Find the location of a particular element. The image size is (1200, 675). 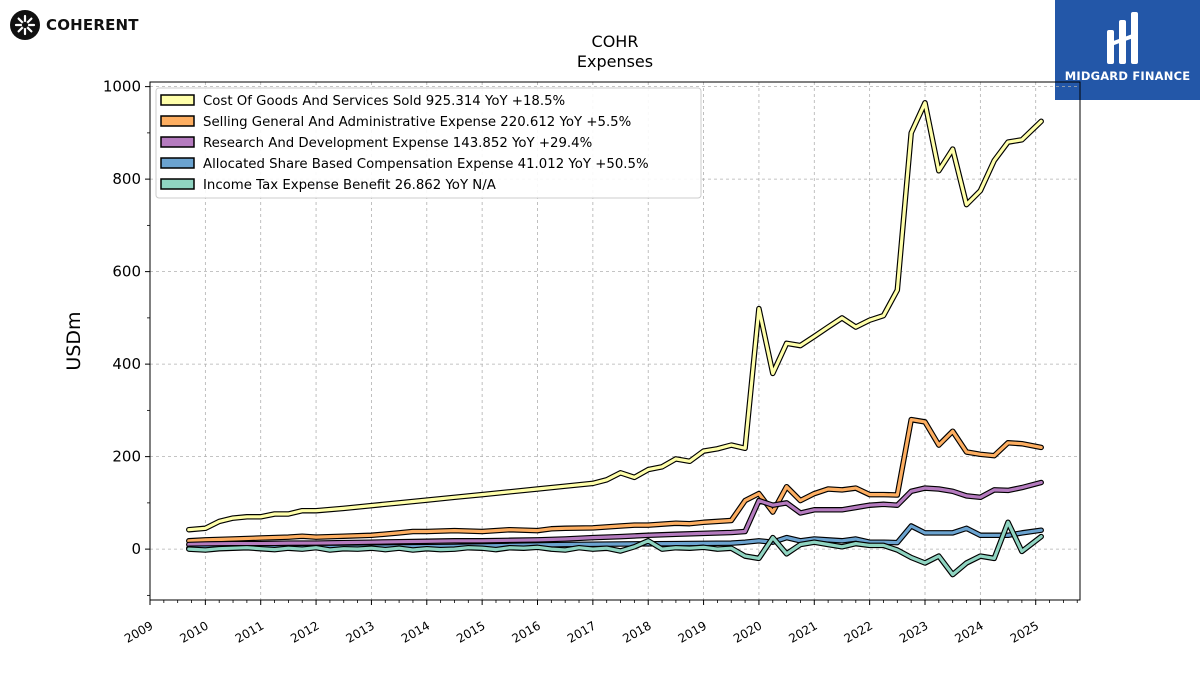

brand-logo: MIDGARD FINANCE is located at coordinates (1127, 50).